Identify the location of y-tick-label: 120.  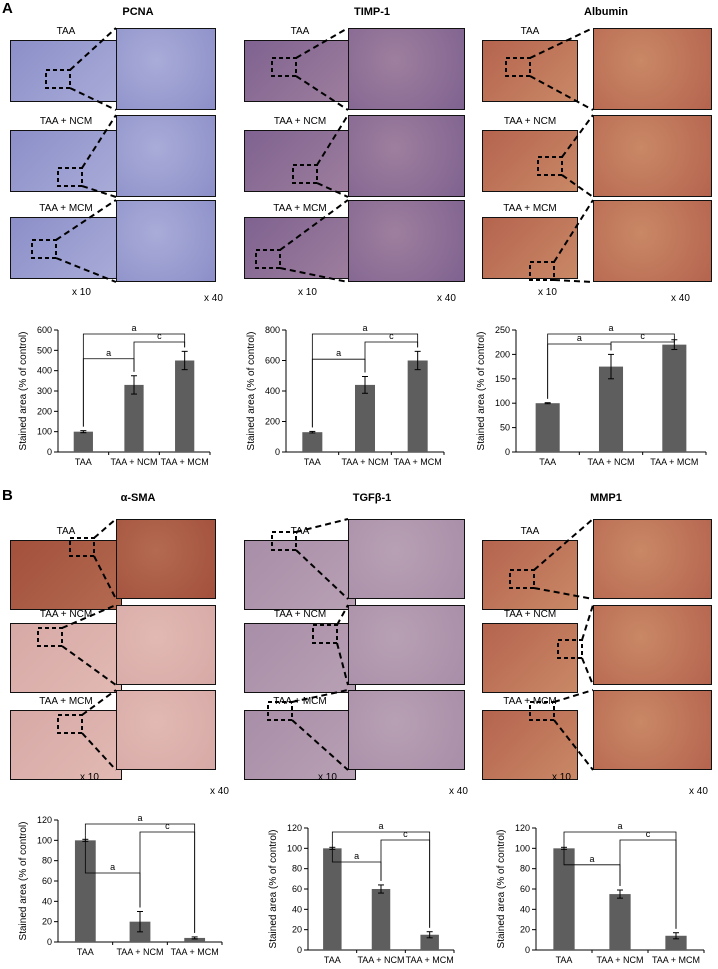
(294, 828).